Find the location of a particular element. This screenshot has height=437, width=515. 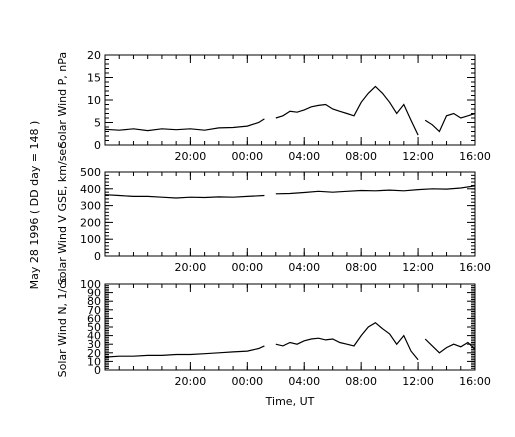

y-tick-label: 80 is located at coordinates (94, 301).